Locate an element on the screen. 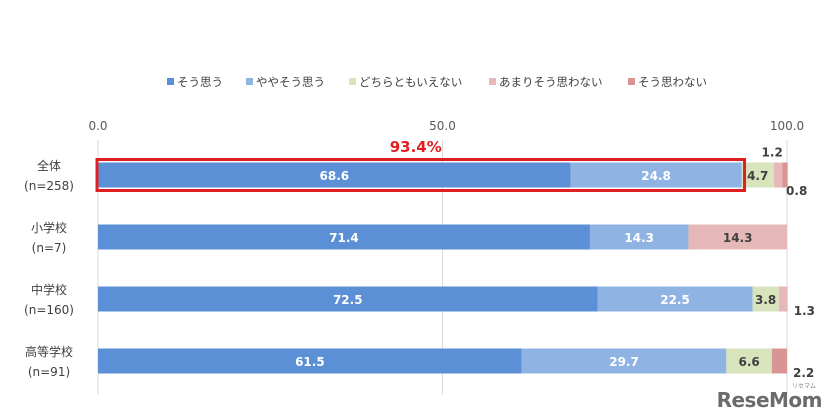  data-label: 3.8 is located at coordinates (765, 300).